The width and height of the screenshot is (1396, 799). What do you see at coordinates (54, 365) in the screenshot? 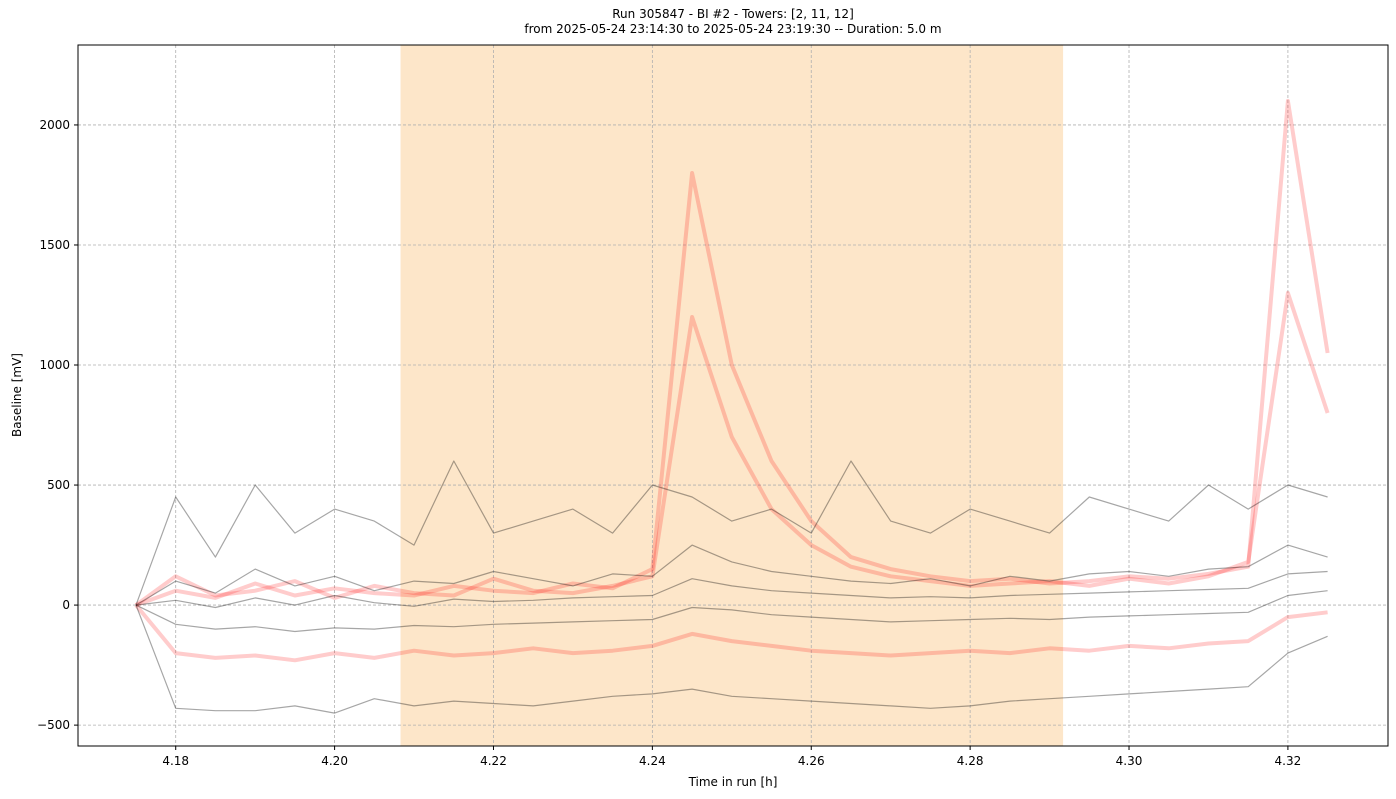
I see `y-tick-label: 1000` at bounding box center [54, 365].